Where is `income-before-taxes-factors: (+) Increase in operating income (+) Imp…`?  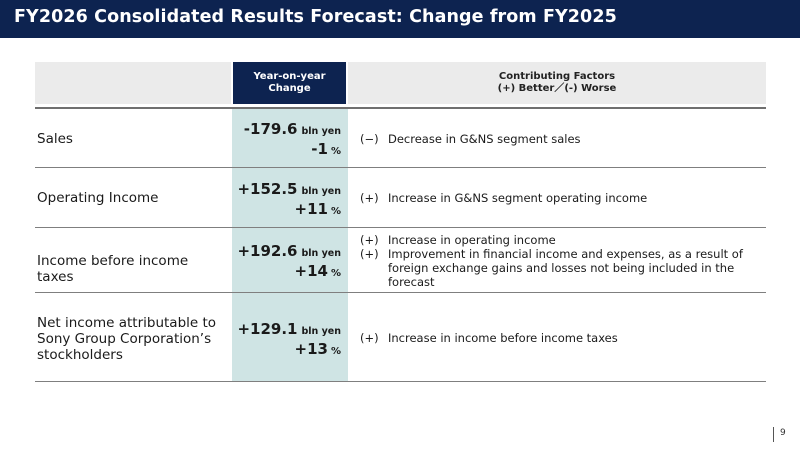 income-before-taxes-factors: (+) Increase in operating income (+) Imp… is located at coordinates (560, 261).